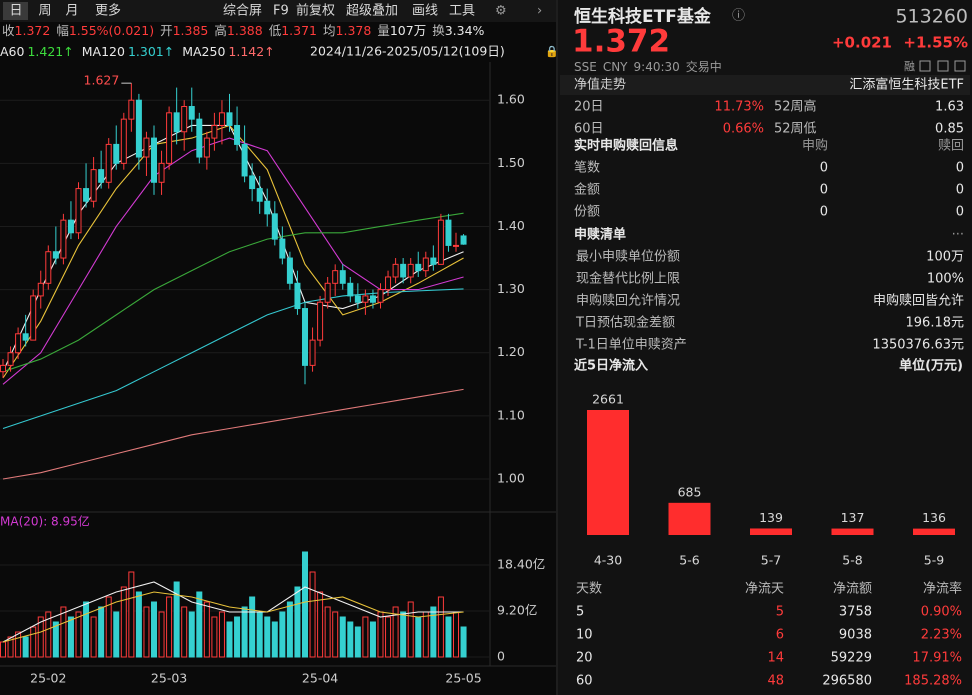 The image size is (972, 695). What do you see at coordinates (589, 129) in the screenshot?
I see `label: 60日` at bounding box center [589, 129].